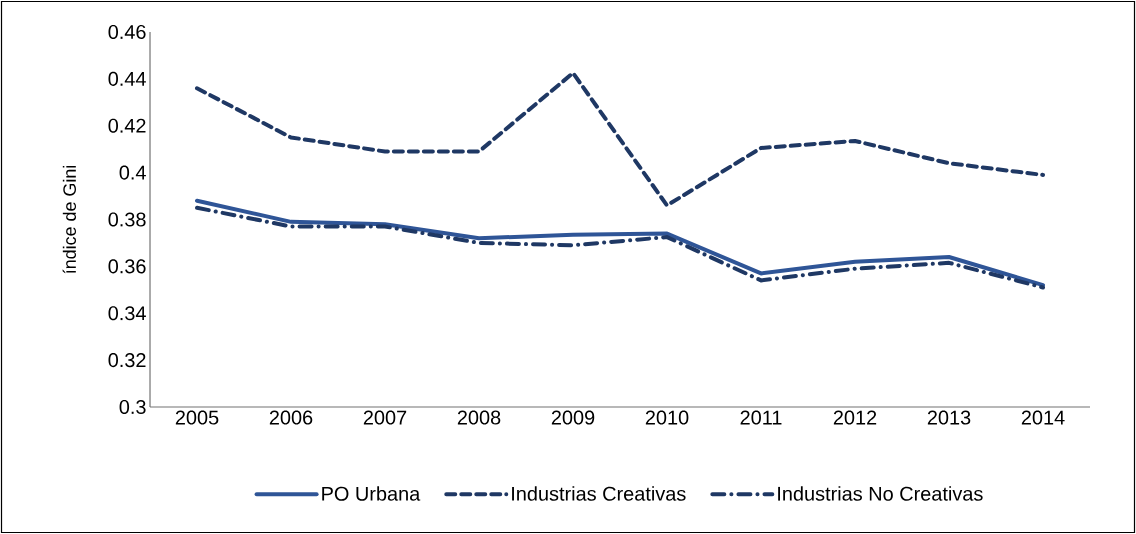  What do you see at coordinates (197, 417) in the screenshot?
I see `x-tick-label: 2005` at bounding box center [197, 417].